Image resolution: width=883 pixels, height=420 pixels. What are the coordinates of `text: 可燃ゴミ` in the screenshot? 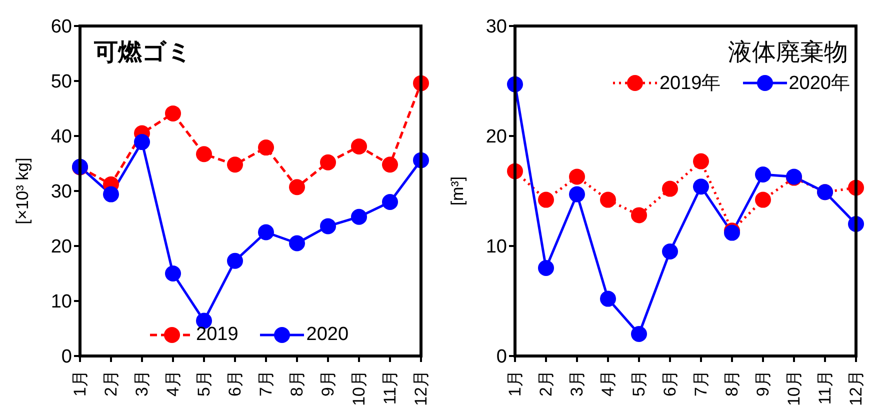 It's located at (143, 53).